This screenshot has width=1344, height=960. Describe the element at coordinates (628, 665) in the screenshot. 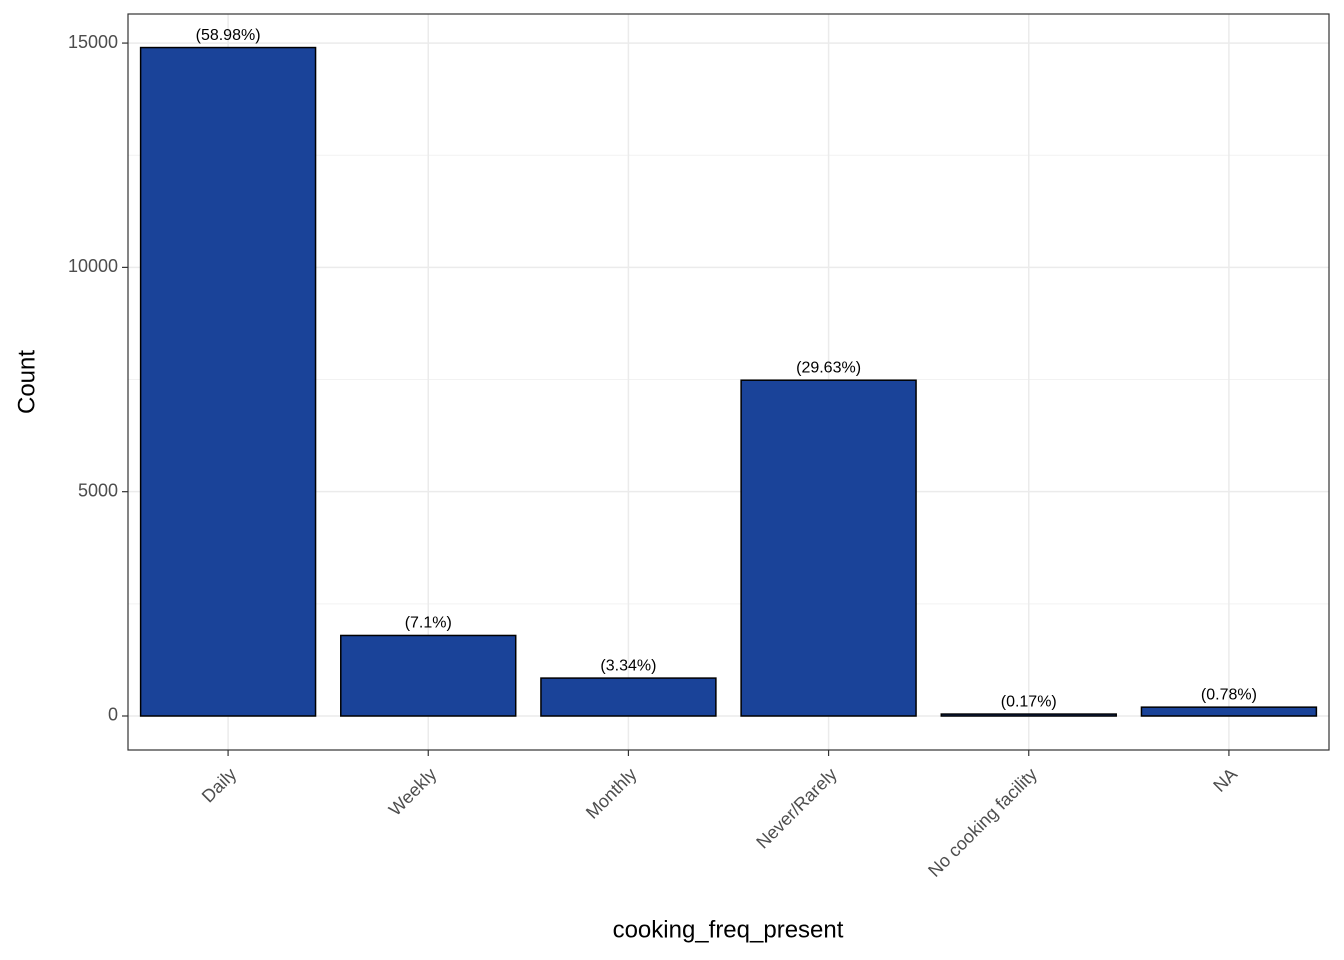

I see `bar-label: (3.34%)` at that location.